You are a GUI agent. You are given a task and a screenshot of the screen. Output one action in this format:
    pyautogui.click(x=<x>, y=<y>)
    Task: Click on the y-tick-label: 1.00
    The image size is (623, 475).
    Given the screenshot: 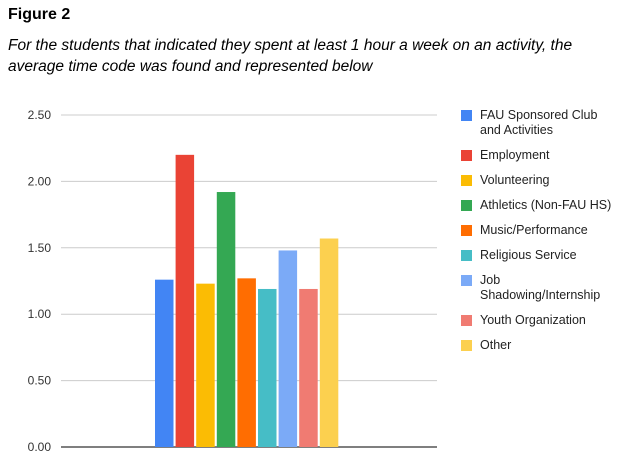 What is the action you would take?
    pyautogui.click(x=40, y=314)
    